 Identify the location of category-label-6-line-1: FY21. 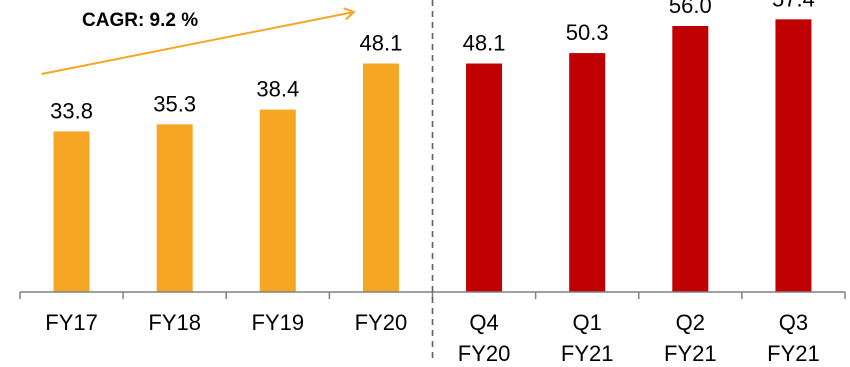
(690, 353).